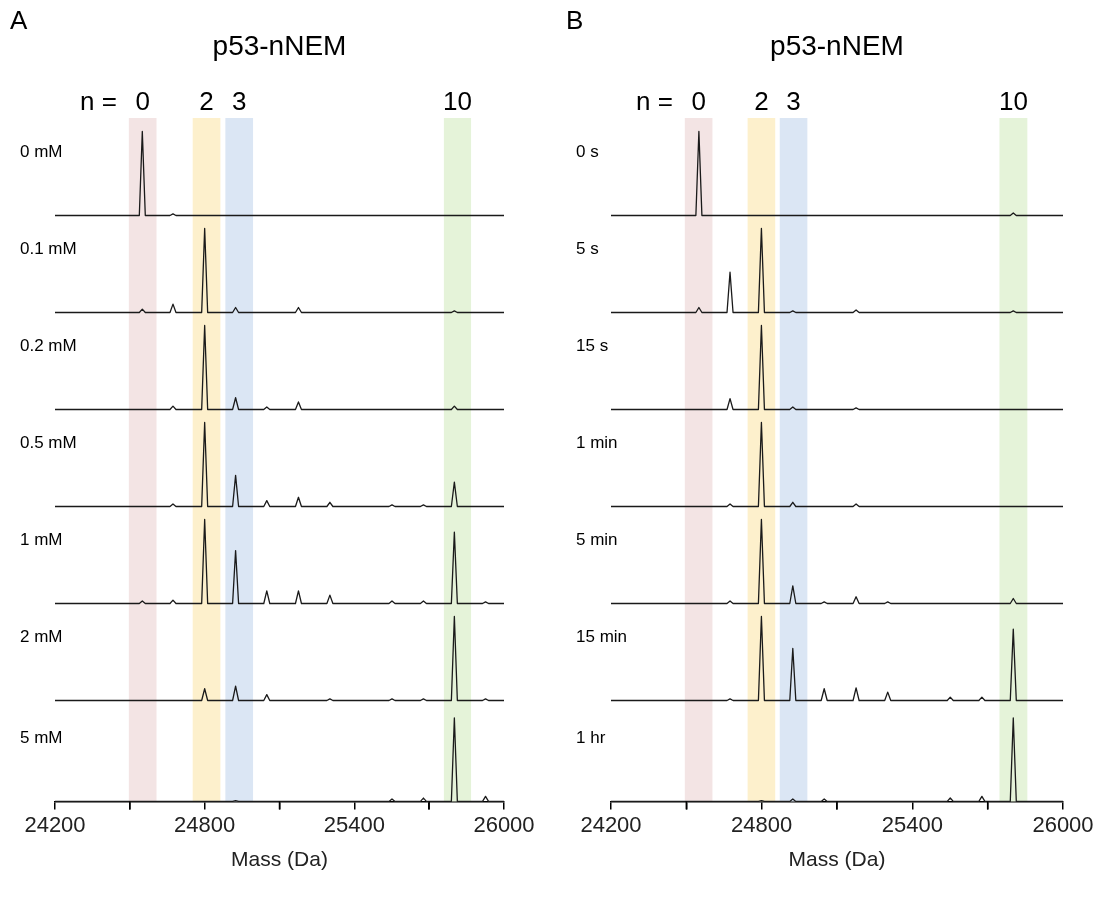  What do you see at coordinates (575, 20) in the screenshot?
I see `text: B` at bounding box center [575, 20].